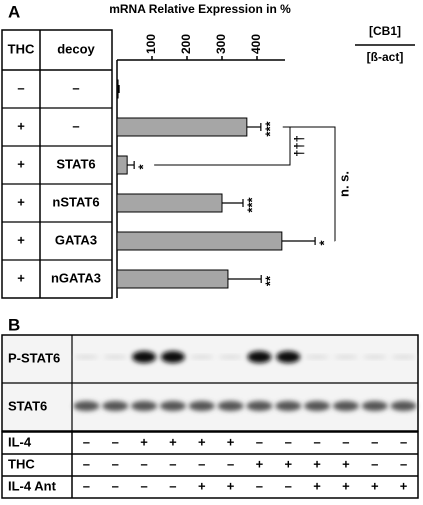 This screenshot has width=423, height=505. I want to click on table-header: decoy, so click(76, 48).